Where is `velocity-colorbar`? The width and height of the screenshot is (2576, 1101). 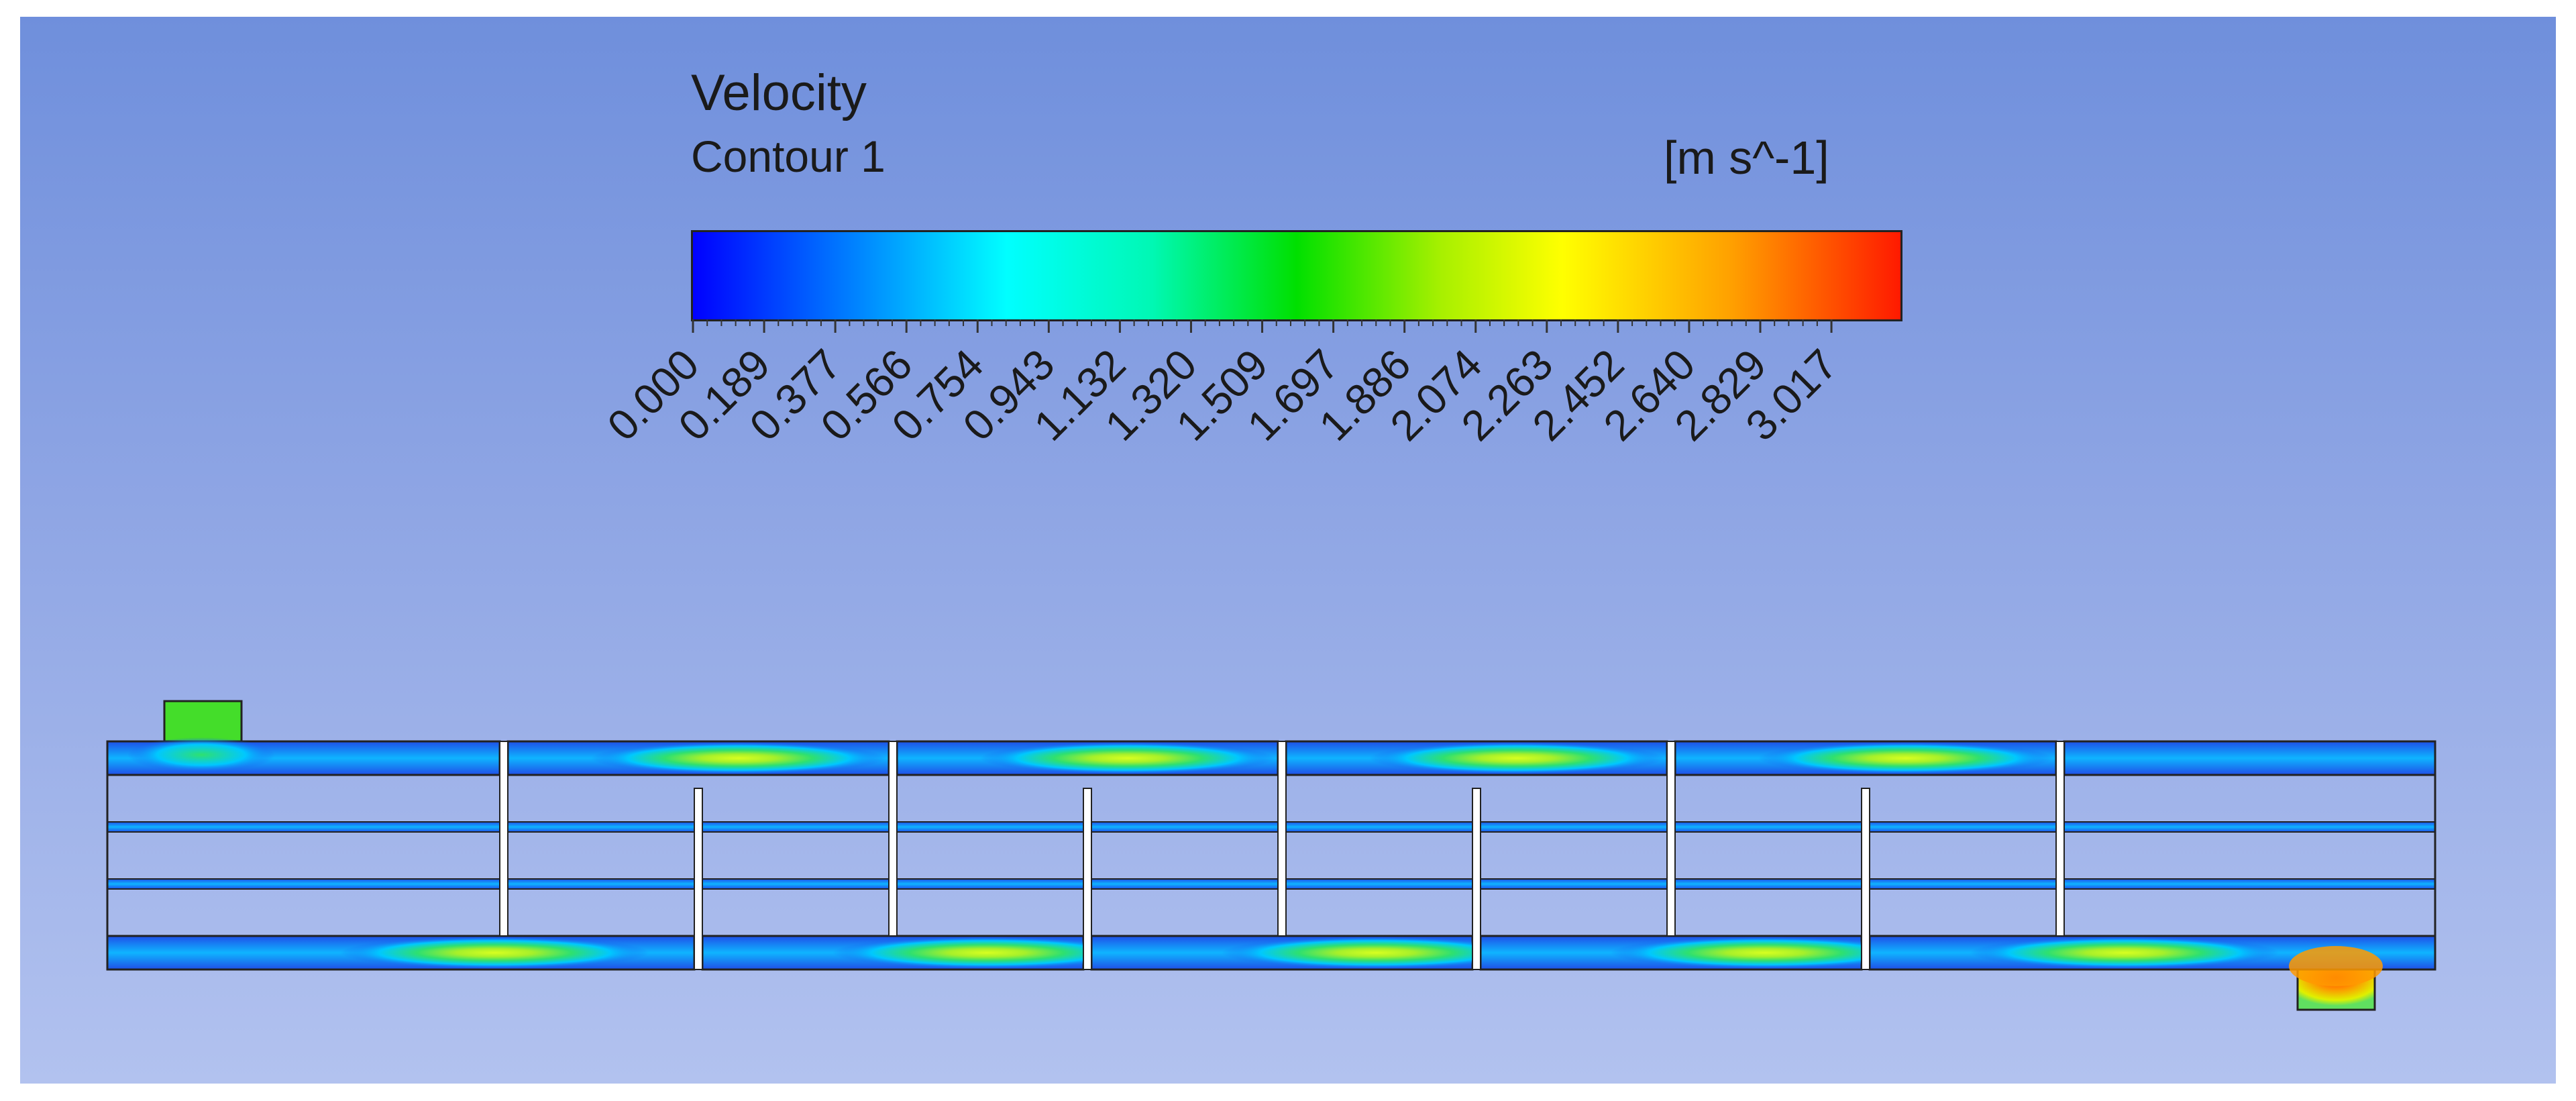 velocity-colorbar is located at coordinates (1296, 275).